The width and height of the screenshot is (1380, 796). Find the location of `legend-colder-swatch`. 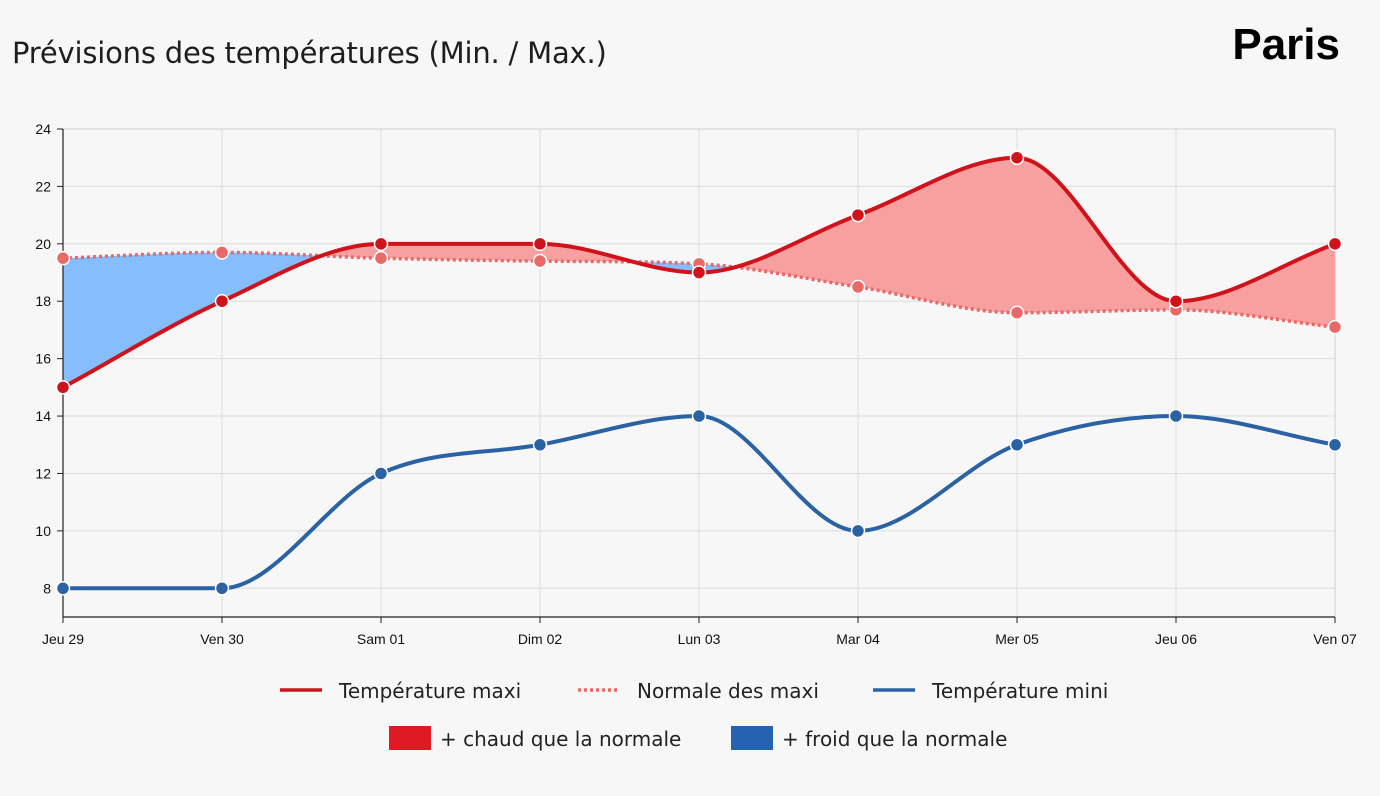

legend-colder-swatch is located at coordinates (752, 738).